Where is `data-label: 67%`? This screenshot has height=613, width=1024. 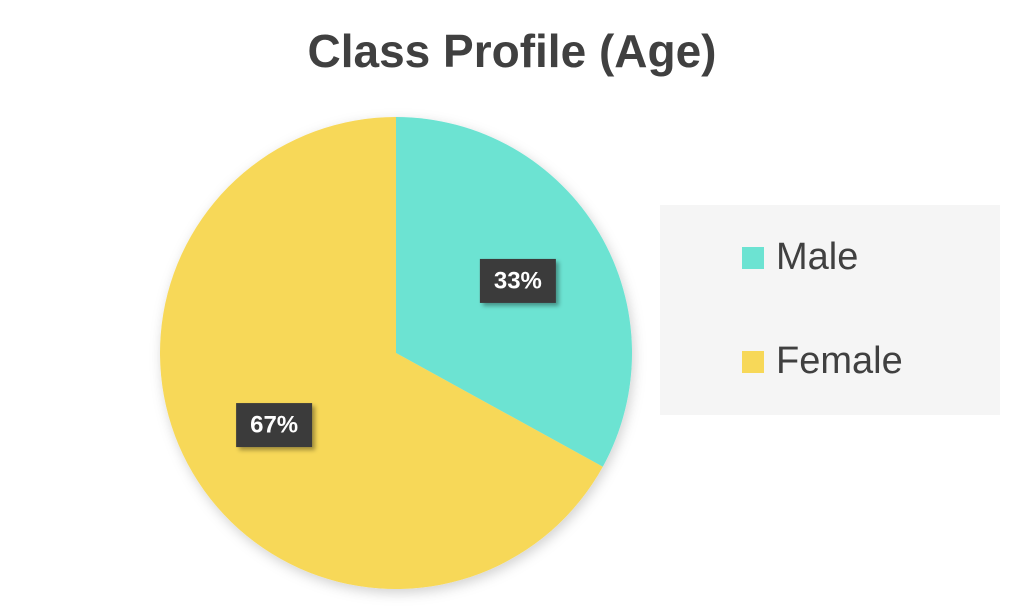 data-label: 67% is located at coordinates (274, 425).